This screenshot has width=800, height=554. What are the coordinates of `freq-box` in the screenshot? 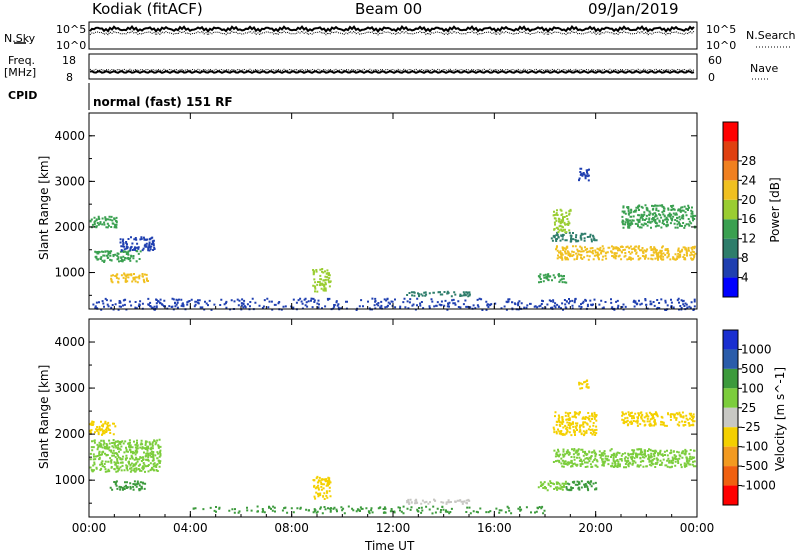 It's located at (393, 66).